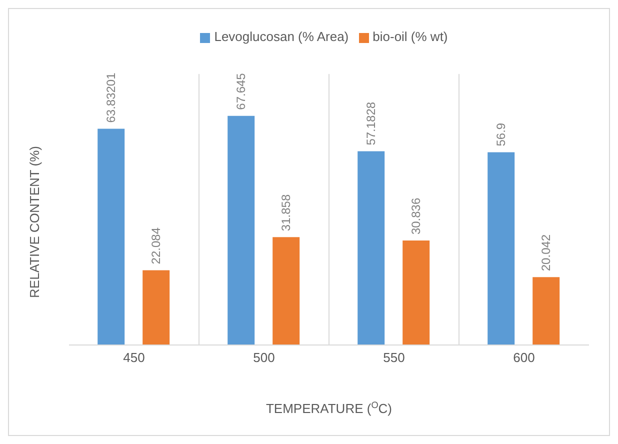 The height and width of the screenshot is (444, 618). I want to click on y-axis-title: RELATIVE CONTENT (%), so click(34, 222).